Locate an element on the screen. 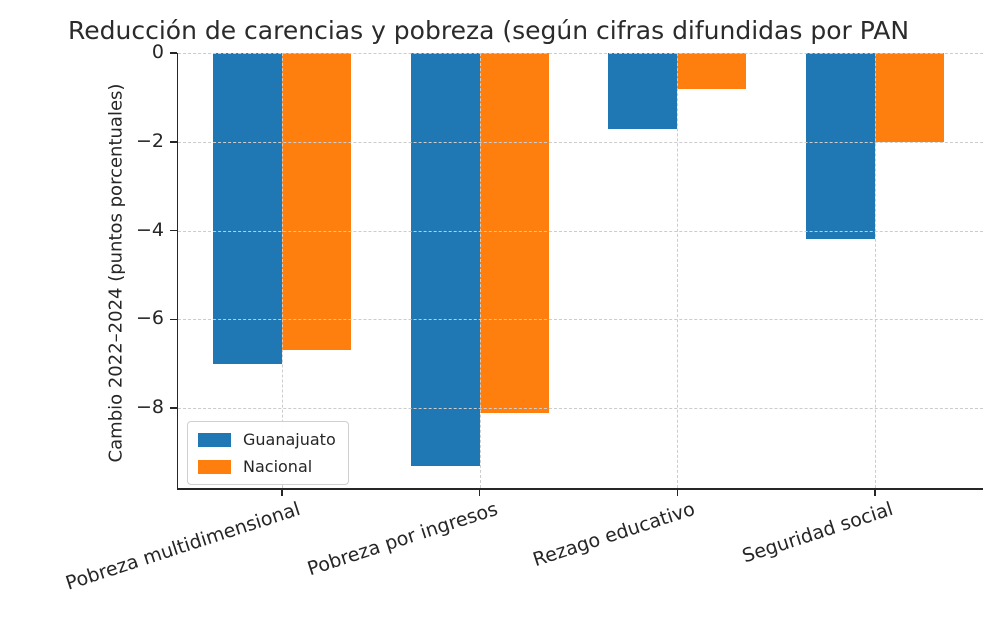  x-tick-label: Rezago educativo is located at coordinates (614, 535).